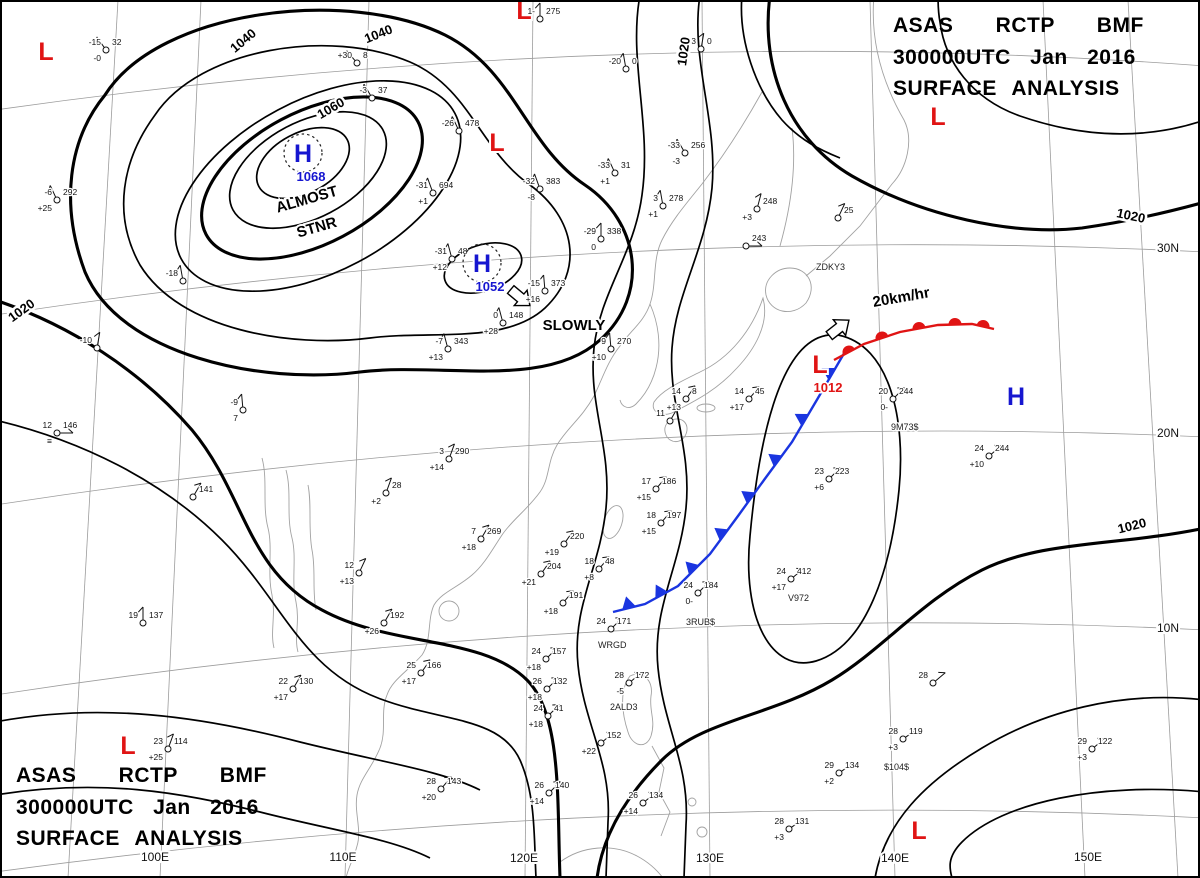 The image size is (1200, 878). I want to click on station-pressure: 114, so click(181, 741).